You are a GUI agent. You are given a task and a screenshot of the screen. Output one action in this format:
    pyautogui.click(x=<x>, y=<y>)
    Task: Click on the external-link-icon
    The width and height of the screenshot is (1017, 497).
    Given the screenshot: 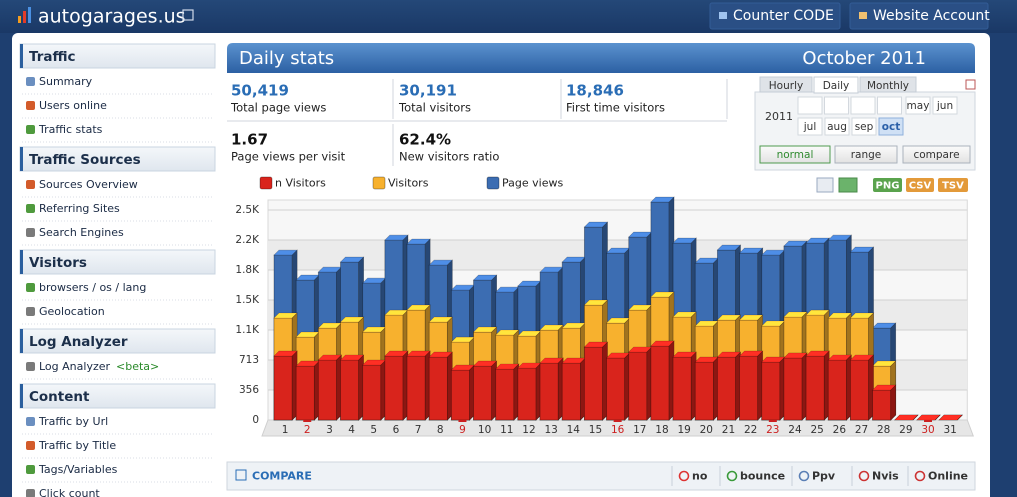 What is the action you would take?
    pyautogui.click(x=188, y=15)
    